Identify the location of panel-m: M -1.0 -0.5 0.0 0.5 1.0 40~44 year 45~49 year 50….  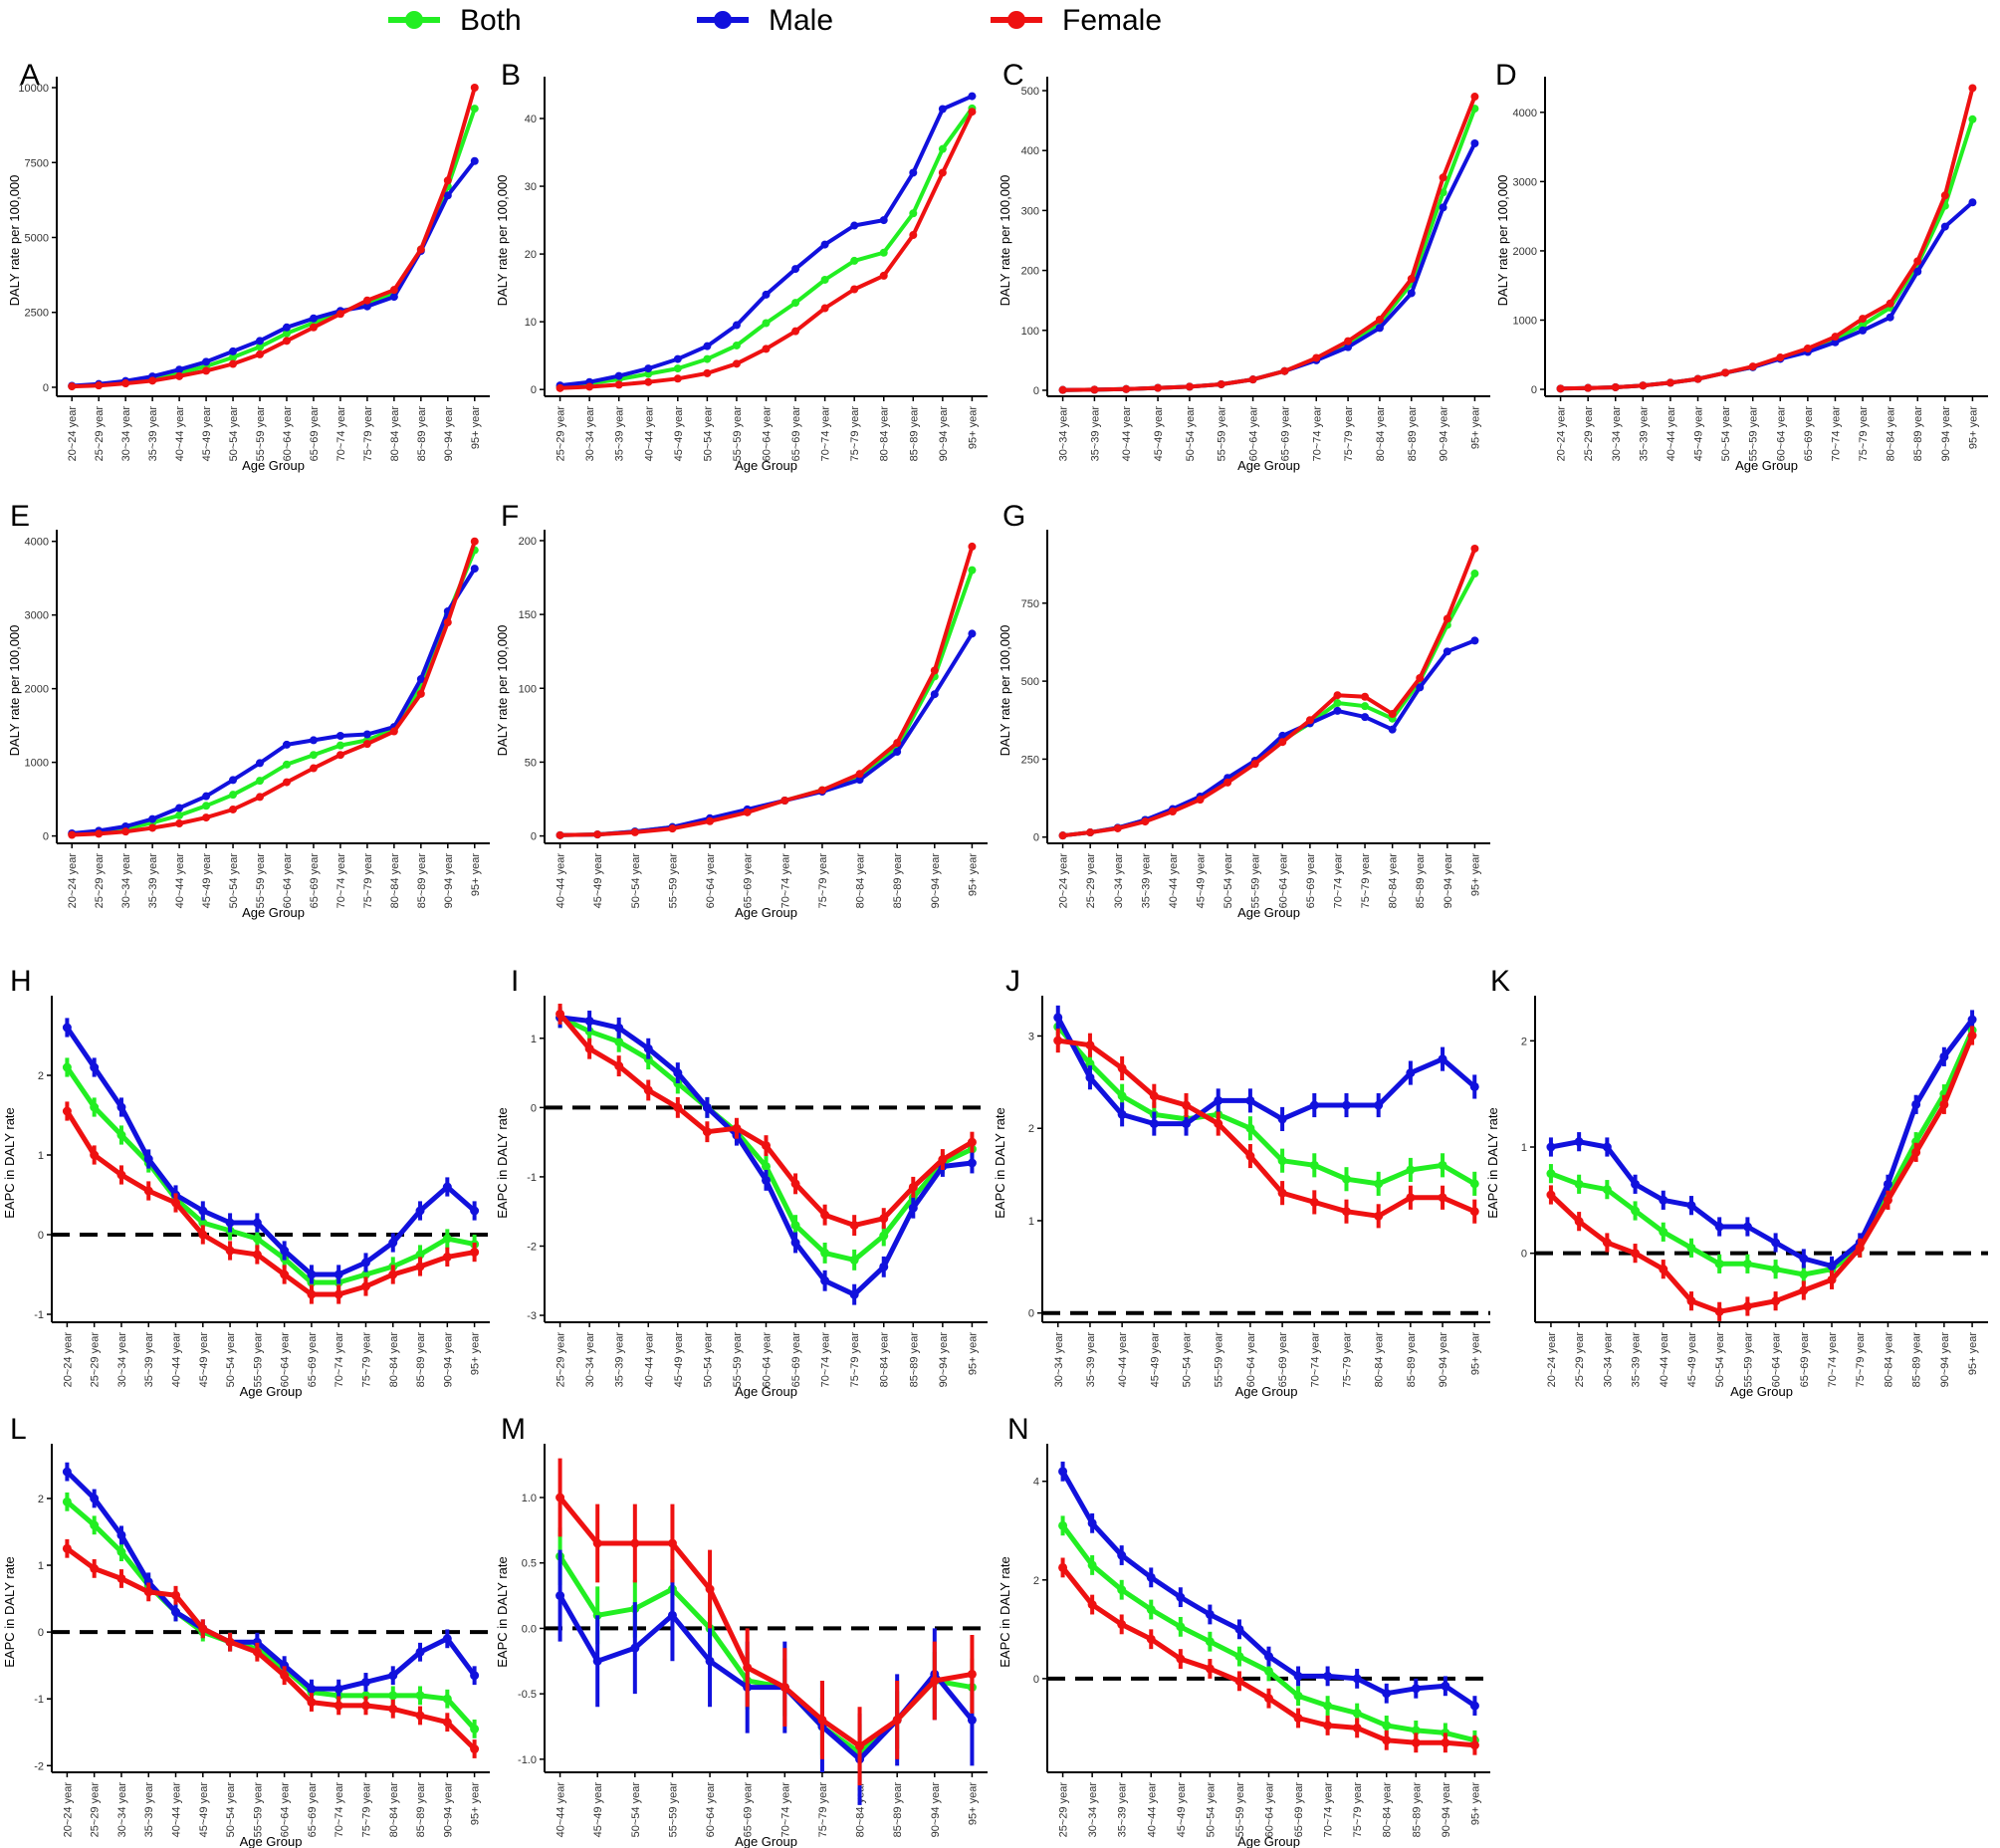
(741, 1630).